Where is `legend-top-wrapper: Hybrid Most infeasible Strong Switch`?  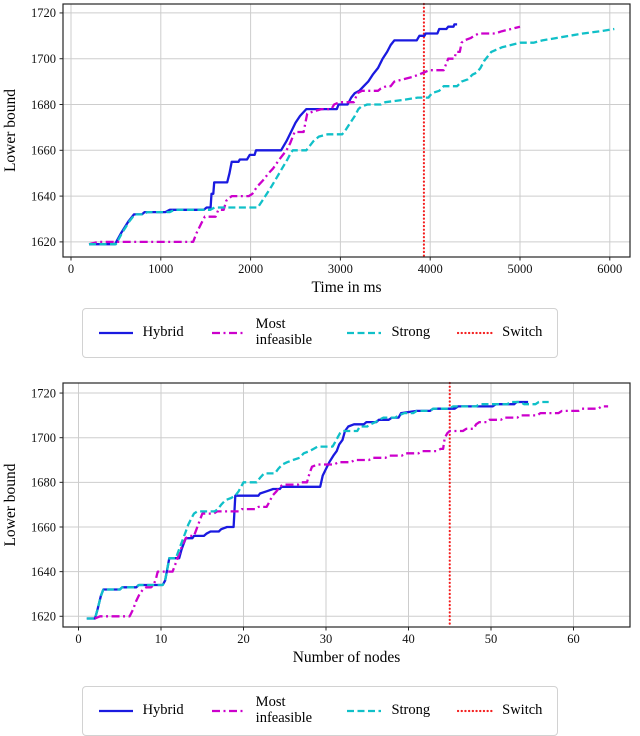
legend-top-wrapper: Hybrid Most infeasible Strong Switch is located at coordinates (320, 333).